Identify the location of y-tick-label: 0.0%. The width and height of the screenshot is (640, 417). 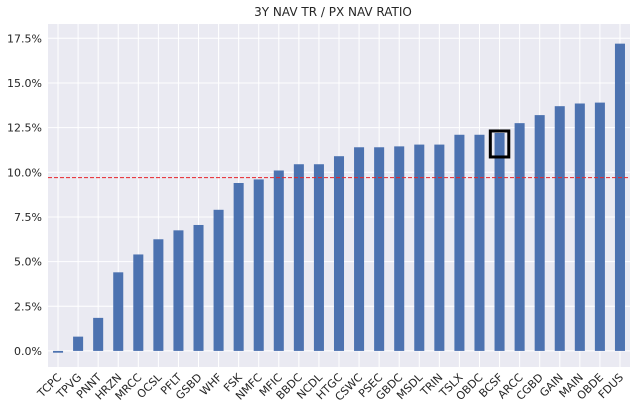
(28, 351).